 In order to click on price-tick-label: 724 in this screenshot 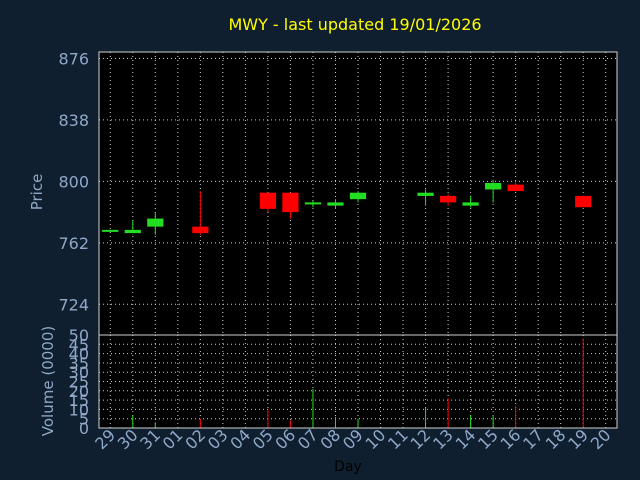, I will do `click(73, 304)`.